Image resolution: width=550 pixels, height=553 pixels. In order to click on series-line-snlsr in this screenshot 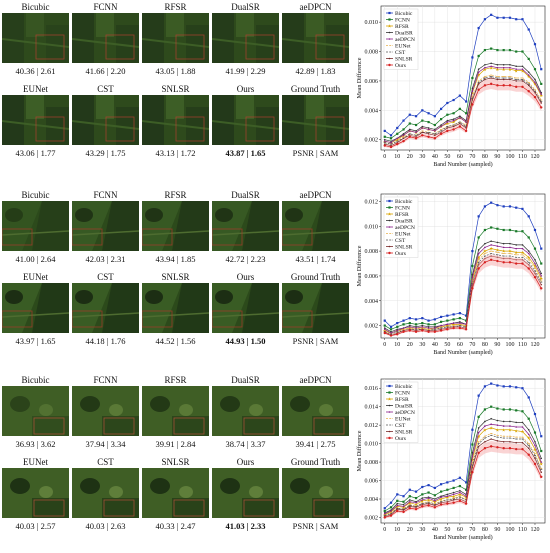, I will do `click(463, 111)`.